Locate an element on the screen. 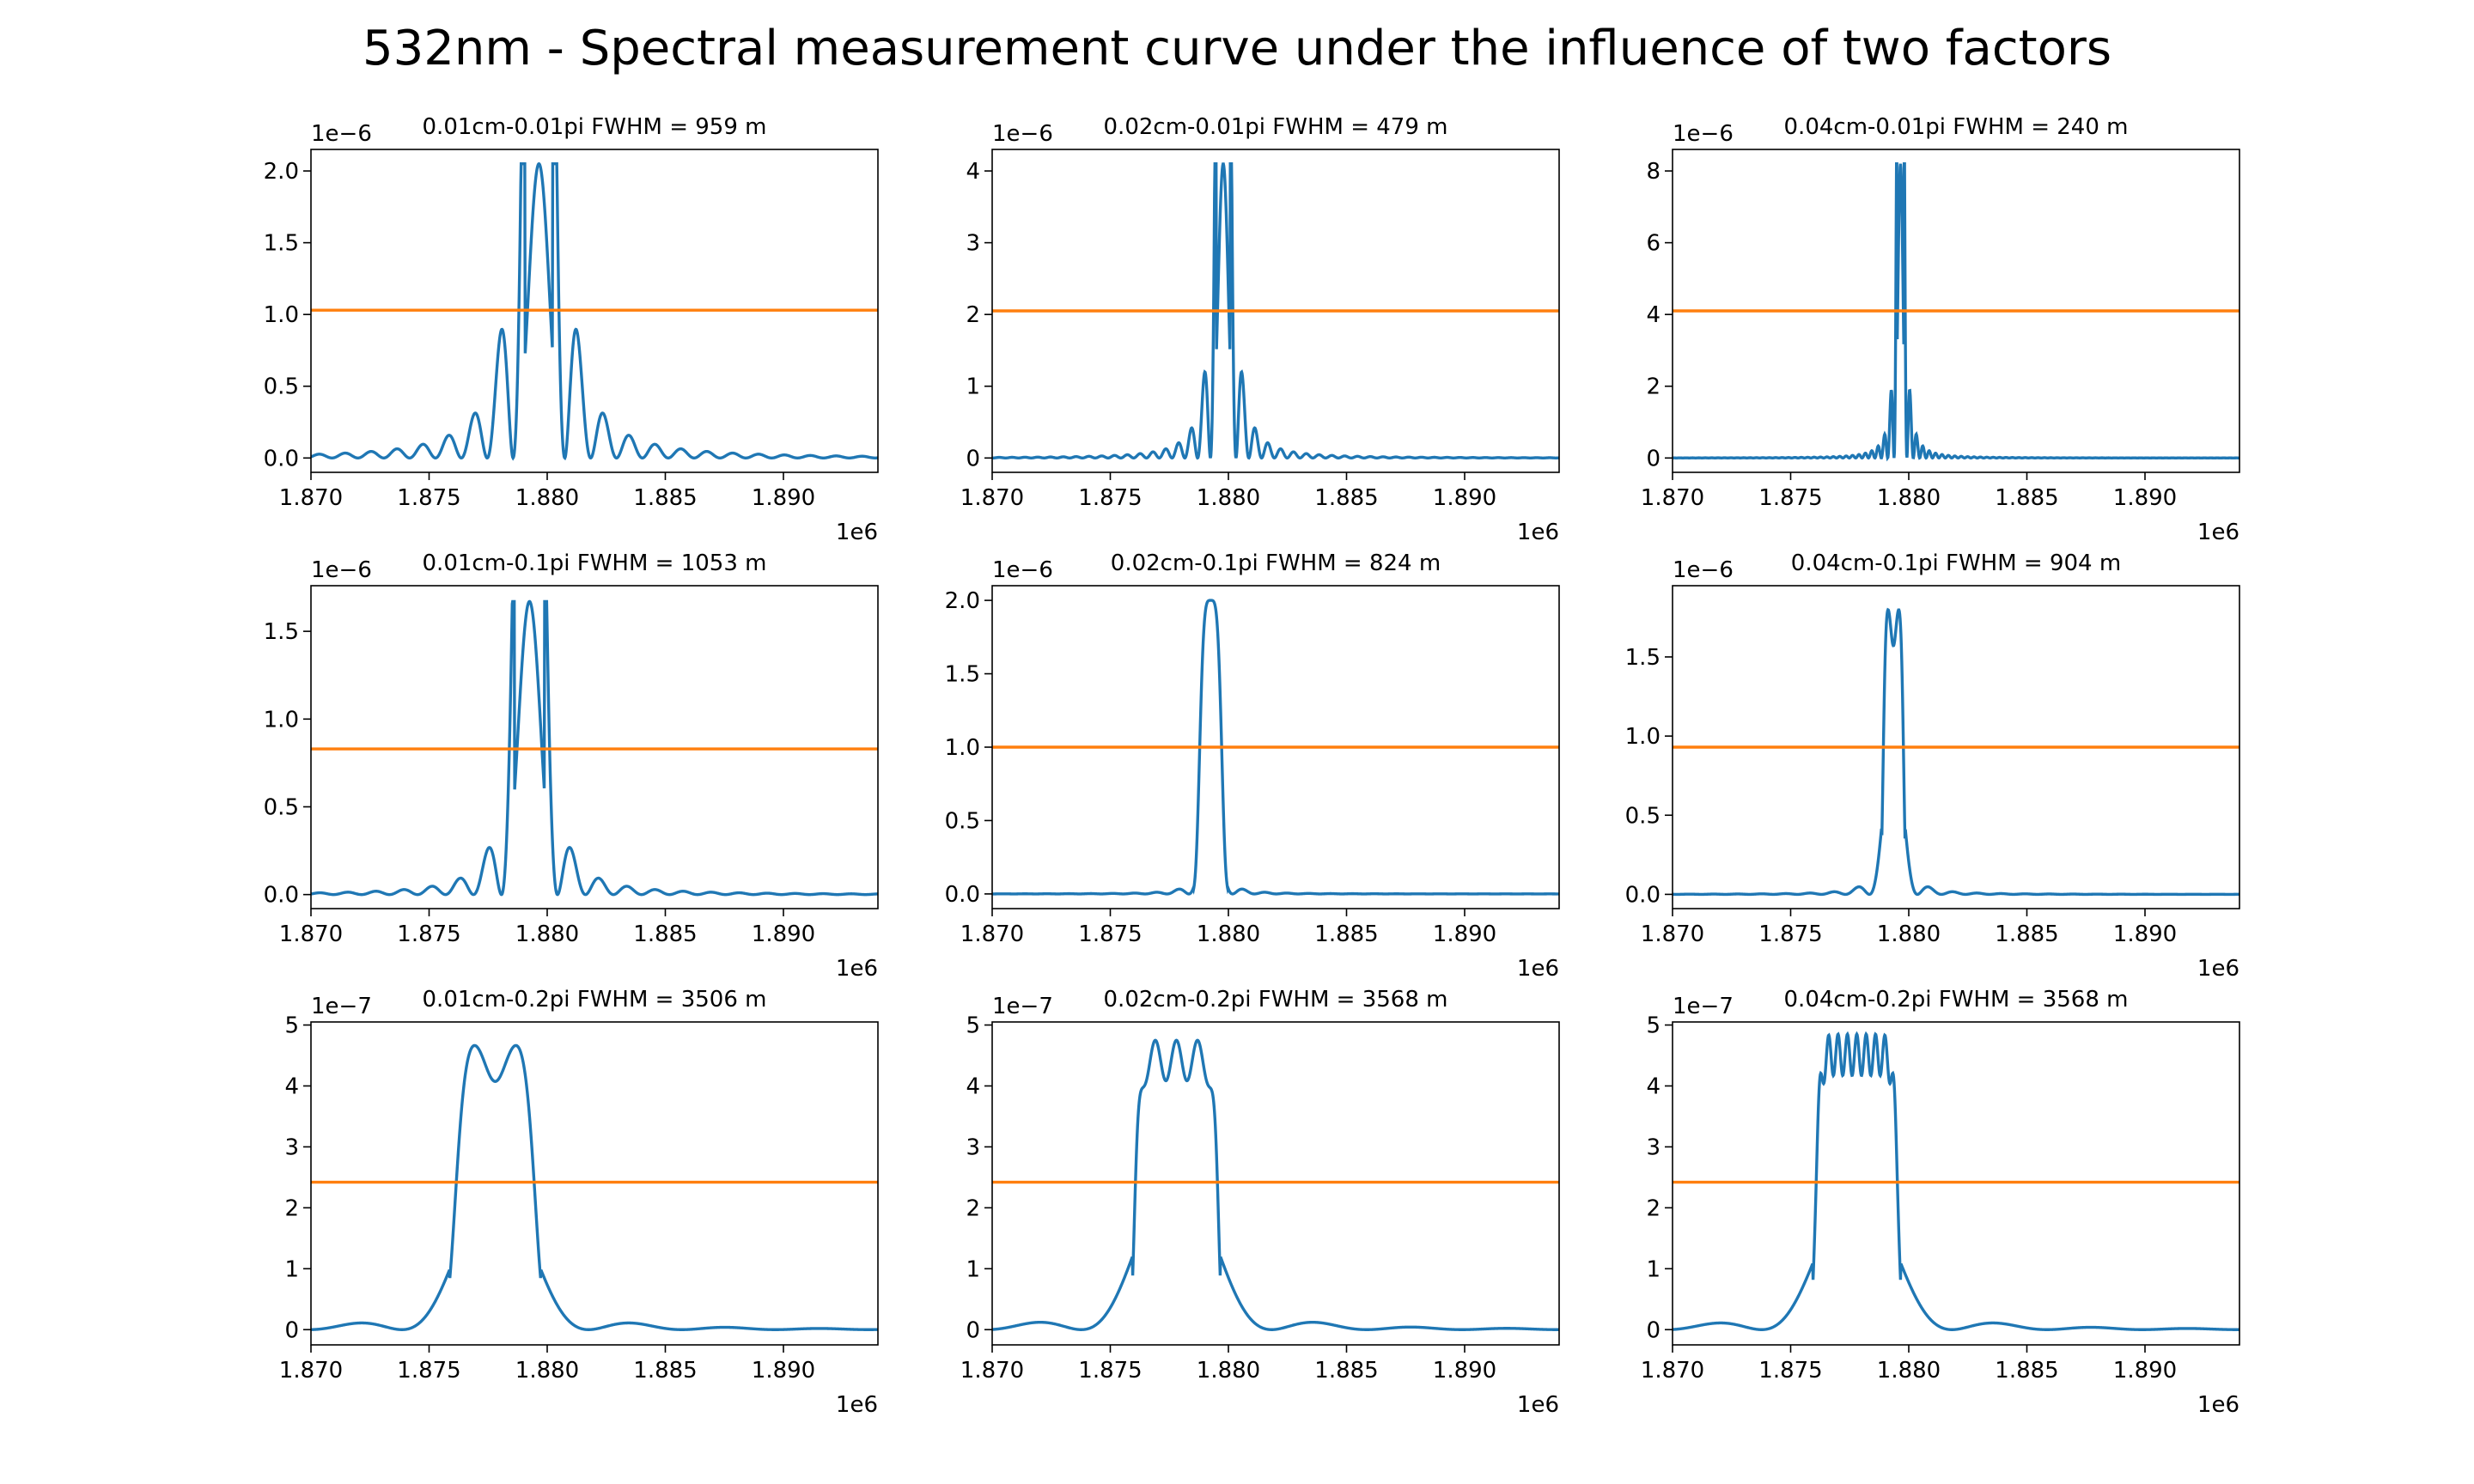 The height and width of the screenshot is (1484, 2474). y-tick-label: 6 is located at coordinates (1653, 244).